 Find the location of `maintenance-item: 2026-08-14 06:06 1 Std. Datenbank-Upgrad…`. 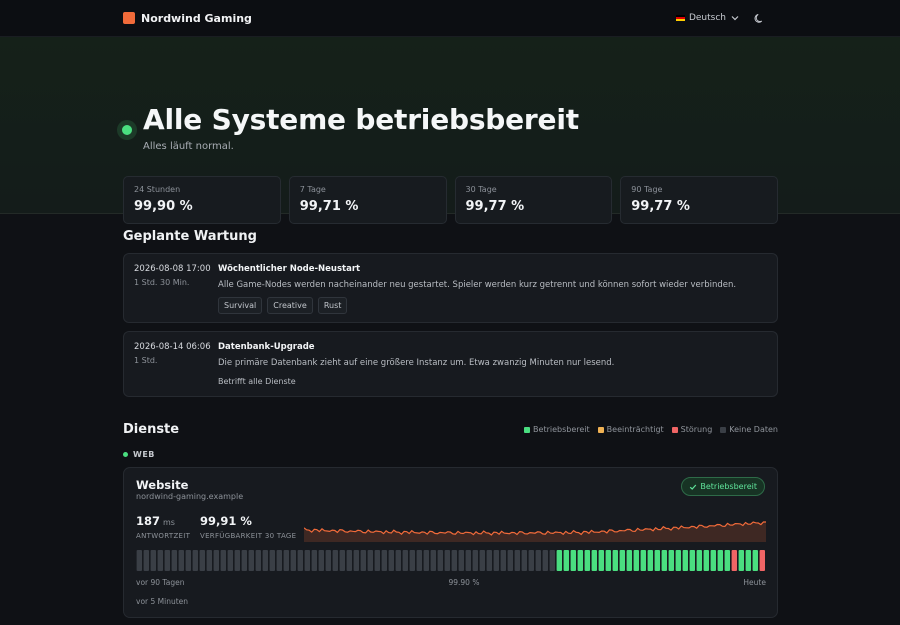

maintenance-item: 2026-08-14 06:06 1 Std. Datenbank-Upgrad… is located at coordinates (450, 364).